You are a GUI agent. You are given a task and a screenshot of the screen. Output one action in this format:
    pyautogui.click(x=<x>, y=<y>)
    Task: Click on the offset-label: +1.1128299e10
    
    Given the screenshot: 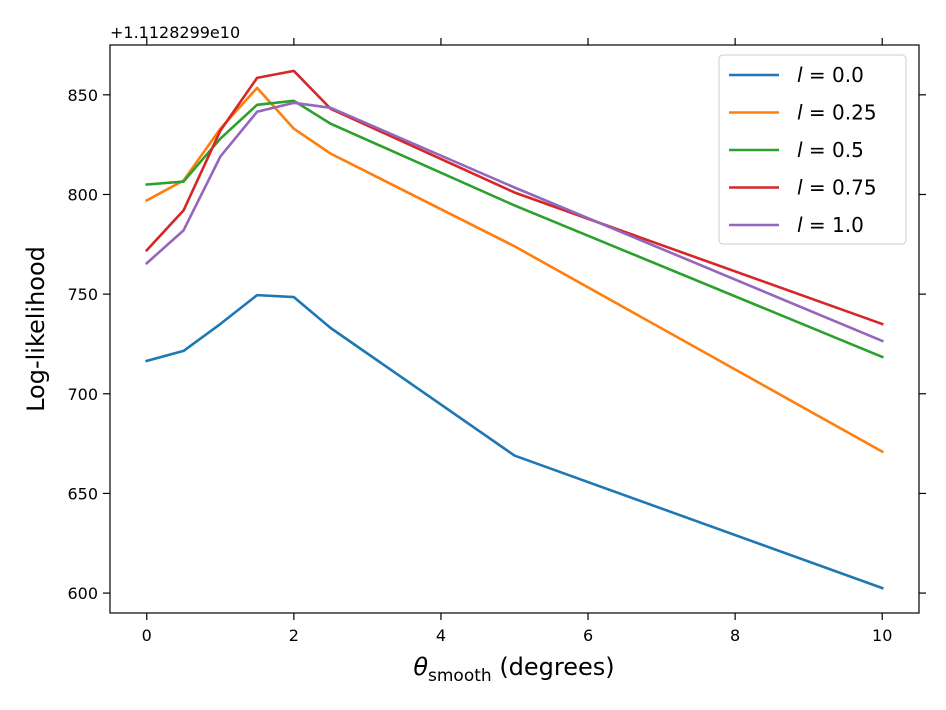 What is the action you would take?
    pyautogui.click(x=175, y=32)
    